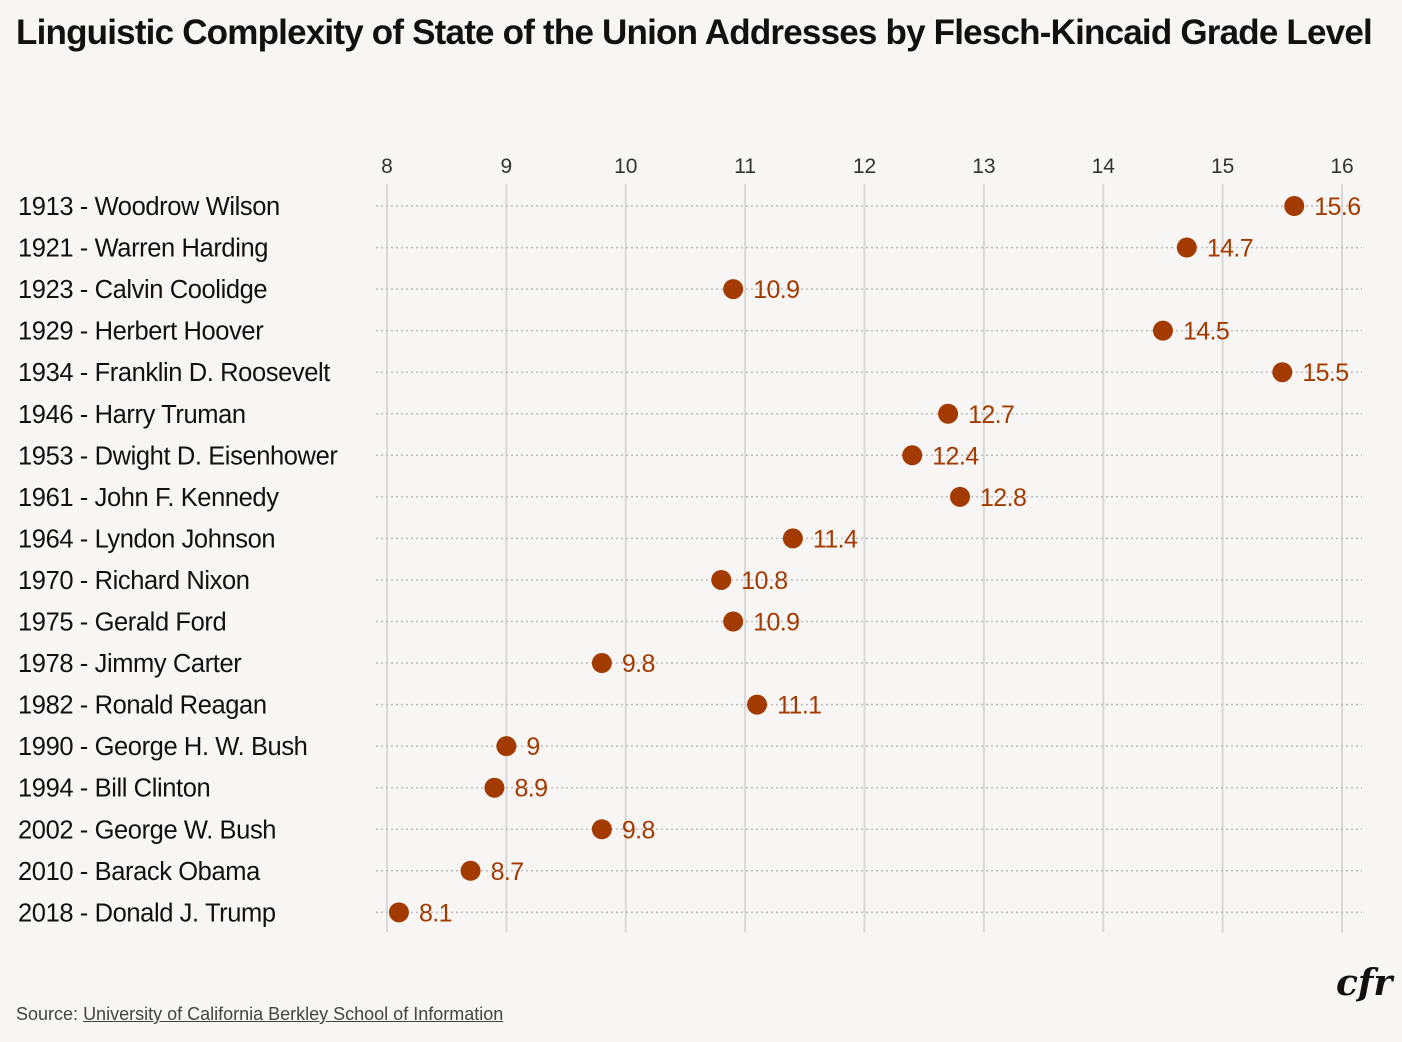 The width and height of the screenshot is (1402, 1042). What do you see at coordinates (764, 581) in the screenshot?
I see `data-label: 10.8` at bounding box center [764, 581].